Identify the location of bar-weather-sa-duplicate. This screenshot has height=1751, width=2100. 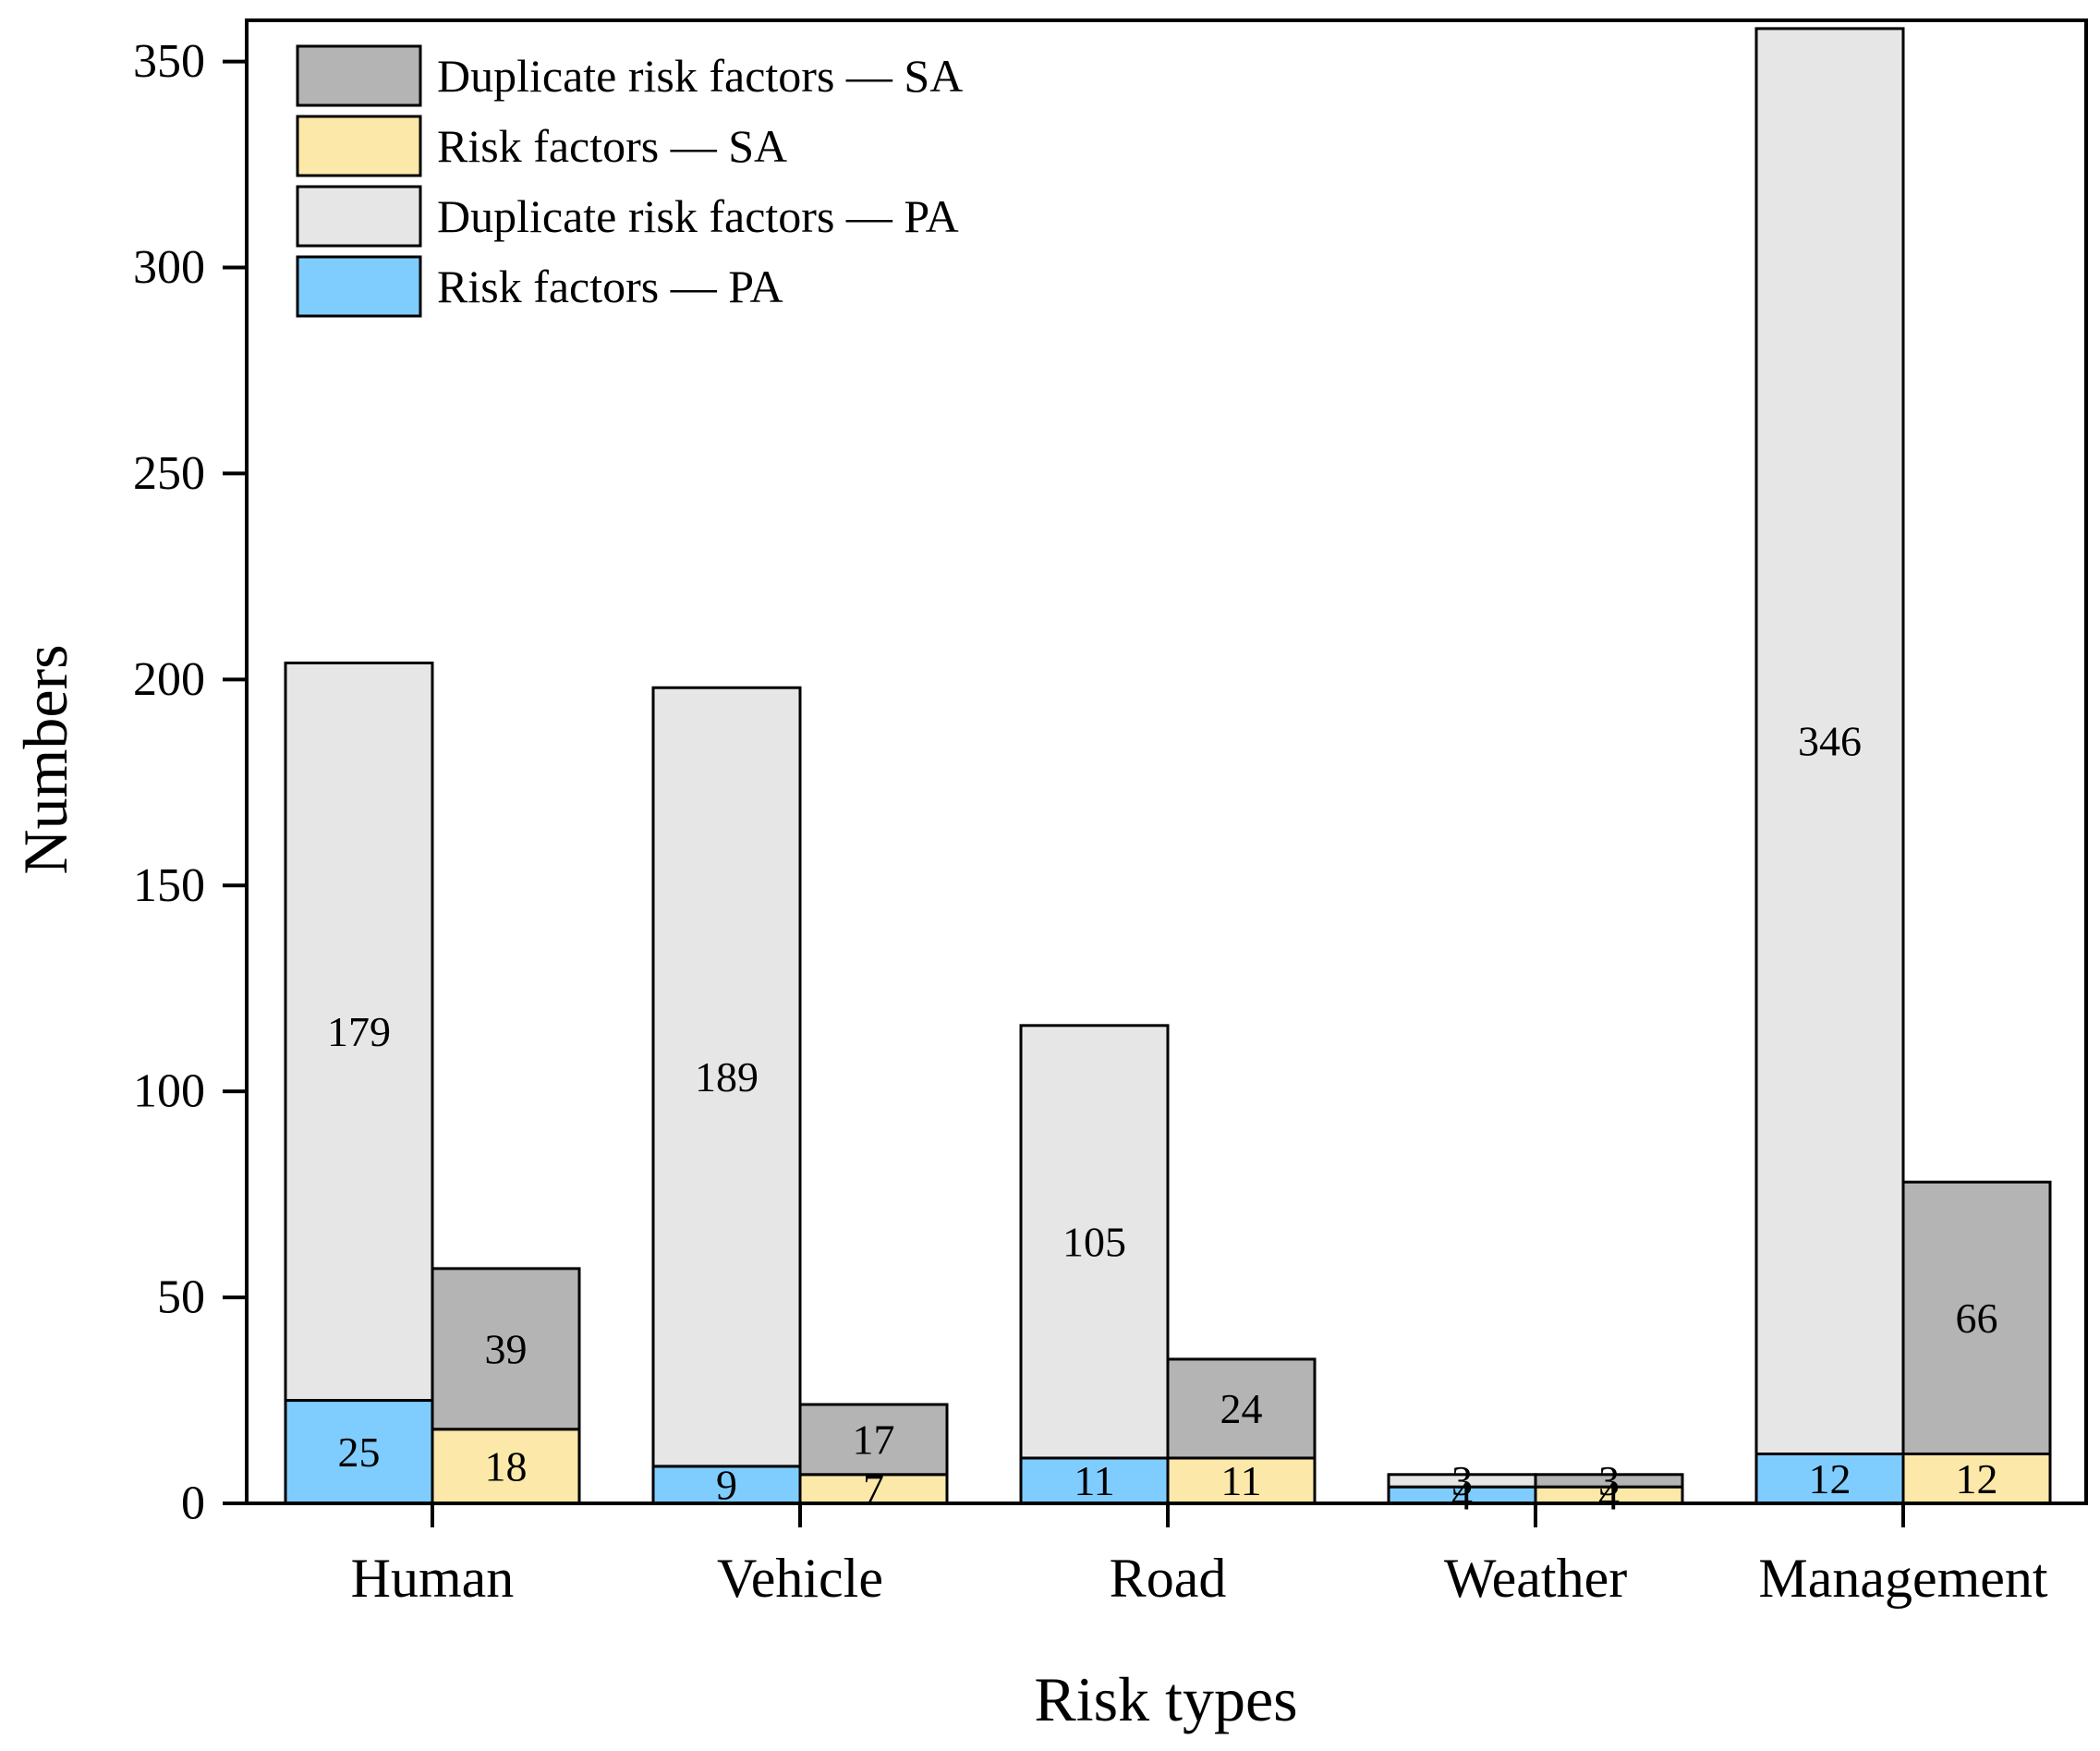
(1609, 1481).